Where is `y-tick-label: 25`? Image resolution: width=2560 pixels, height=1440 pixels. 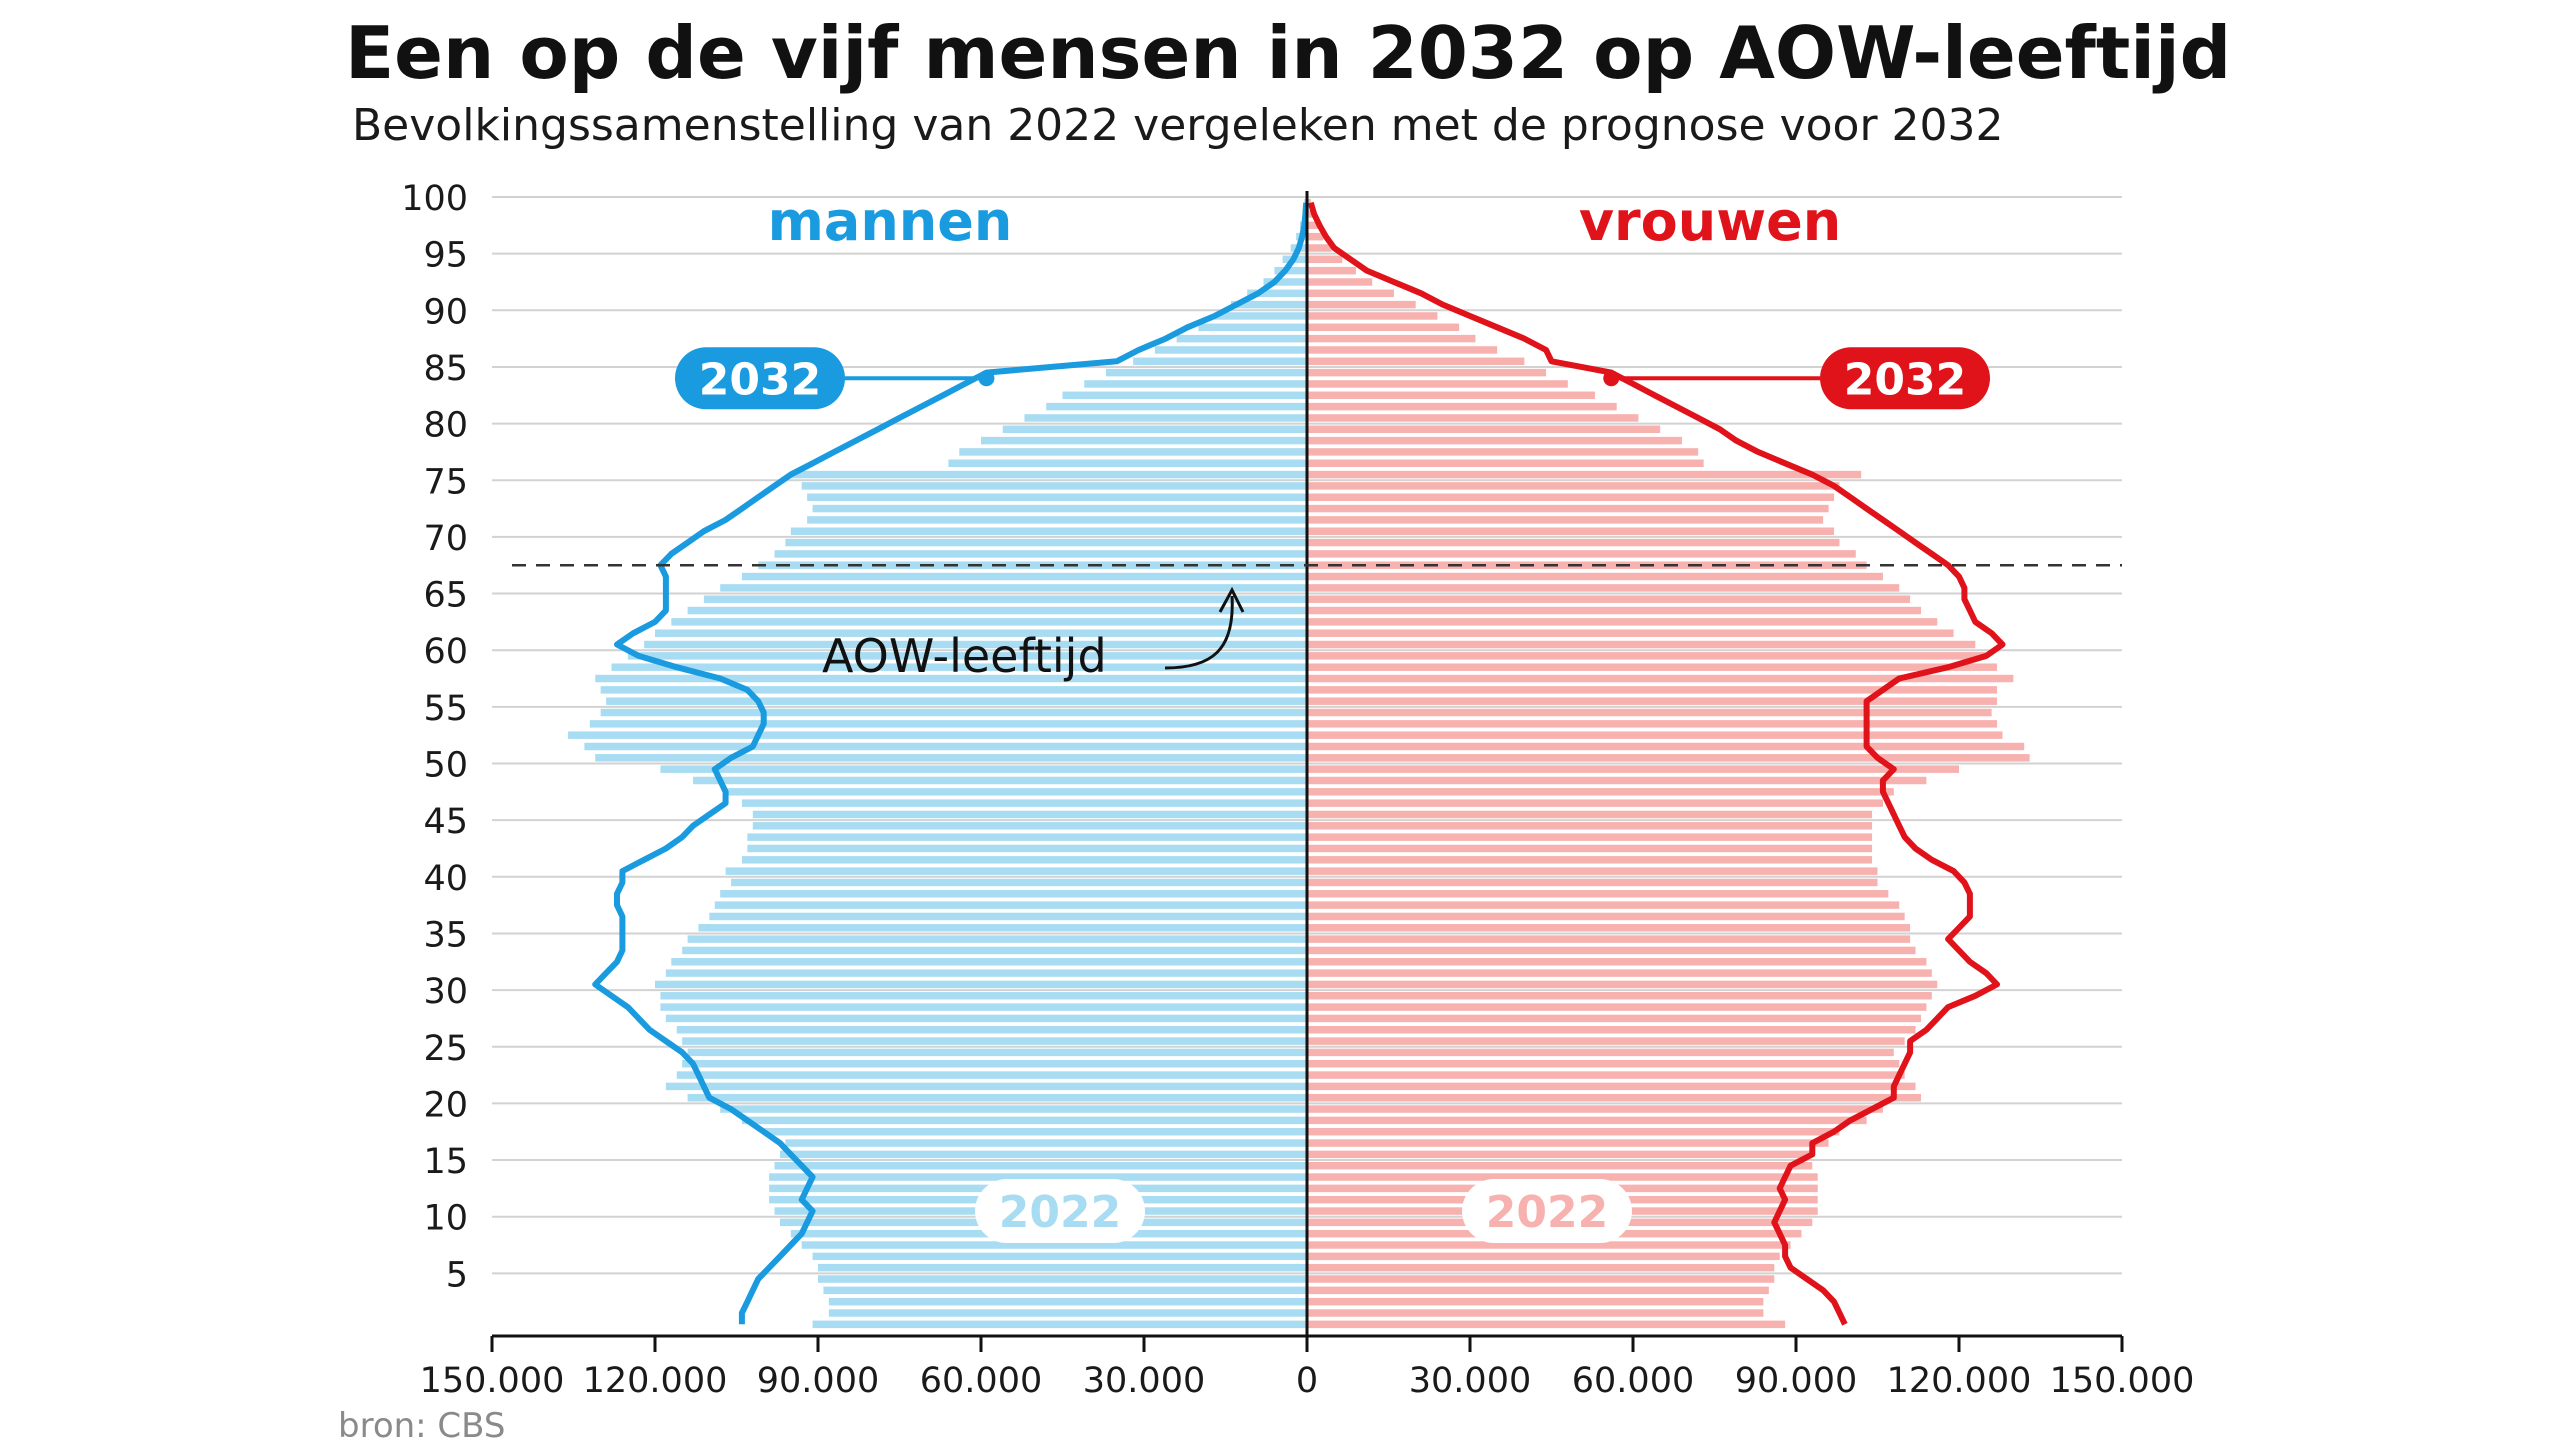 y-tick-label: 25 is located at coordinates (445, 1049).